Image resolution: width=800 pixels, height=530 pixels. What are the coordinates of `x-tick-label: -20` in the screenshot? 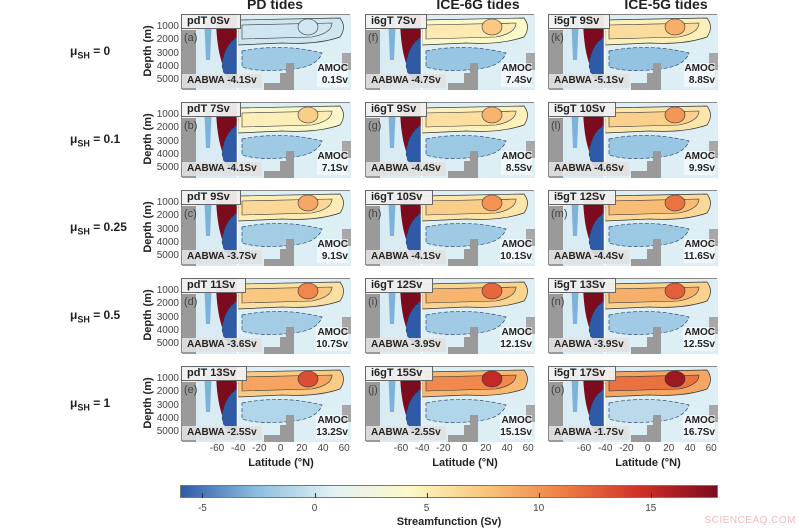 It's located at (443, 448).